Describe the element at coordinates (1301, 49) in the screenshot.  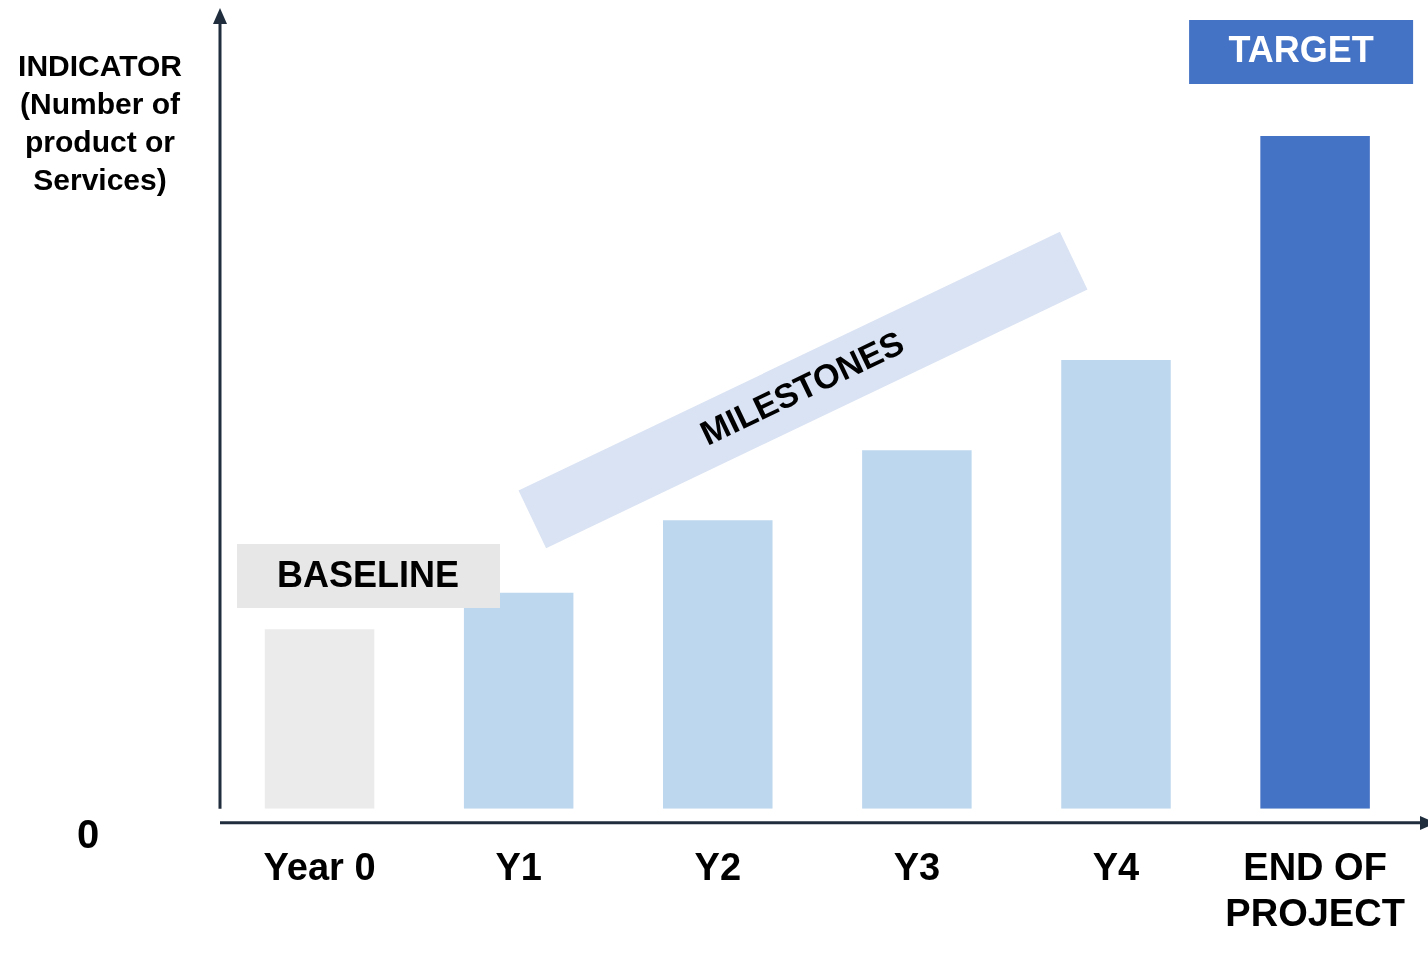
I see `text: TARGET` at that location.